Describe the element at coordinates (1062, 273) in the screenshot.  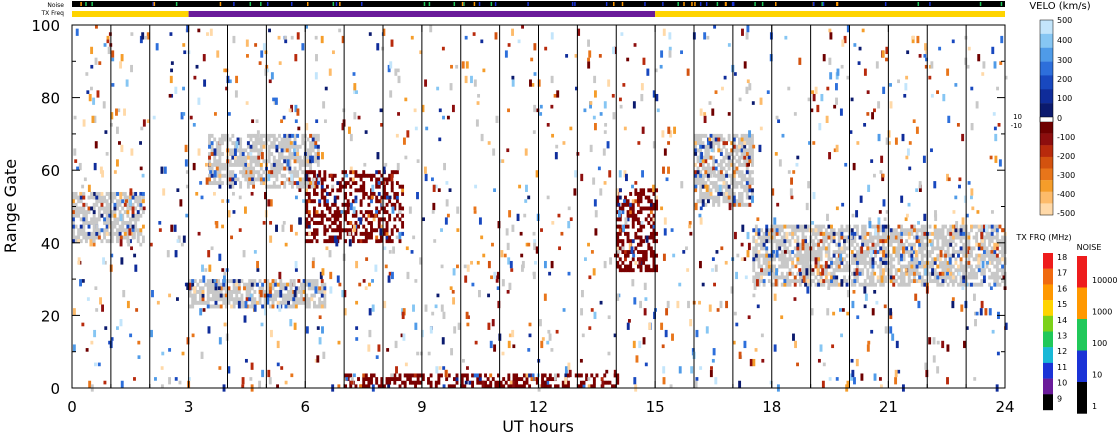
I see `txfreq-colorbar-tick-label: 17` at that location.